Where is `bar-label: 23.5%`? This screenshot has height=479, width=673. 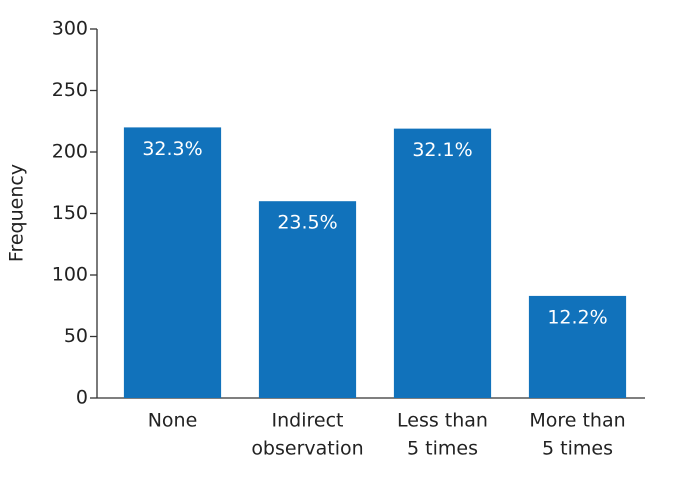 bar-label: 23.5% is located at coordinates (307, 223).